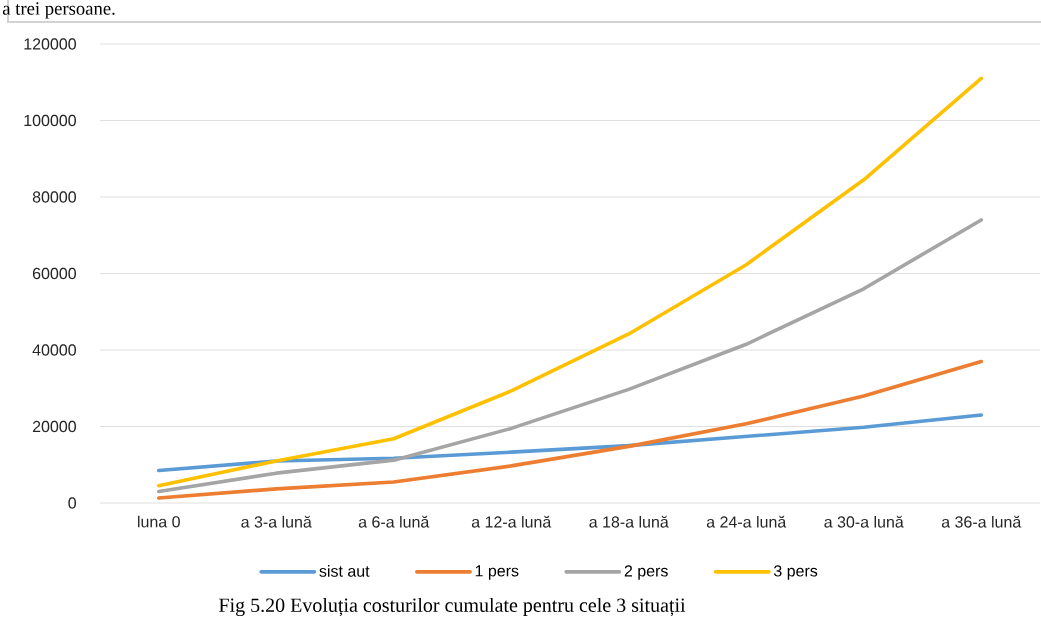 The height and width of the screenshot is (637, 1041). I want to click on legend-label: 3 pers, so click(795, 572).